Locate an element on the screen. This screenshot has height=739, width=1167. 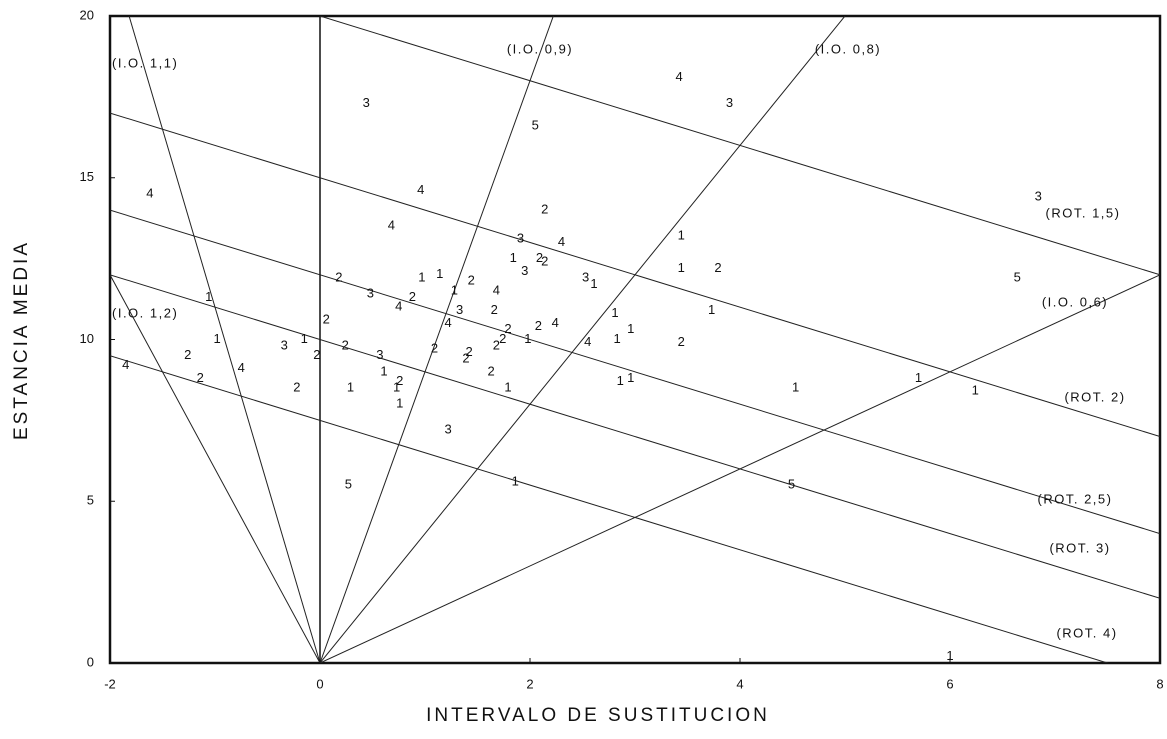
y-tick-label: 5 is located at coordinates (90, 500).